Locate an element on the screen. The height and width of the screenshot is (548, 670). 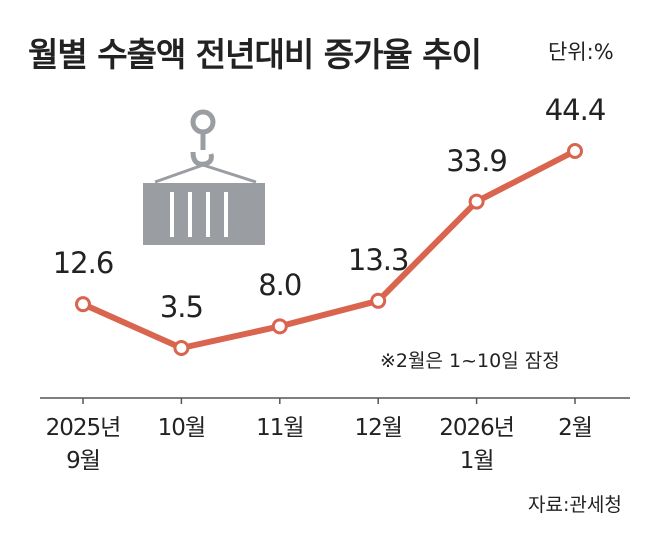
unit-label: 단위:% is located at coordinates (581, 52).